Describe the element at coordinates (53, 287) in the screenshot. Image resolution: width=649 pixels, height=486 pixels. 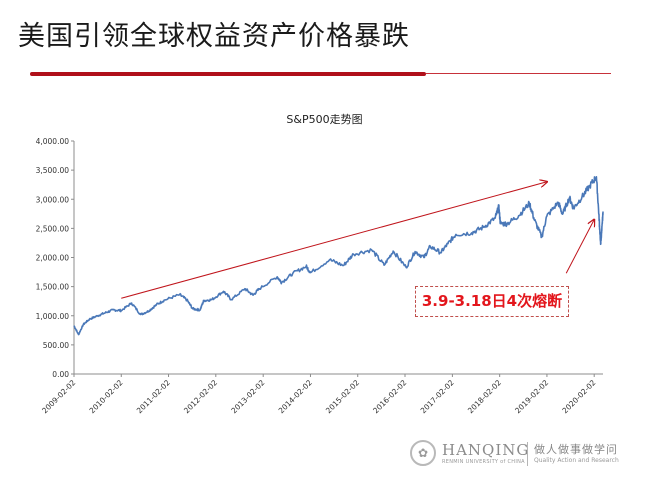
I see `y-tick-label: 1,500.00` at that location.